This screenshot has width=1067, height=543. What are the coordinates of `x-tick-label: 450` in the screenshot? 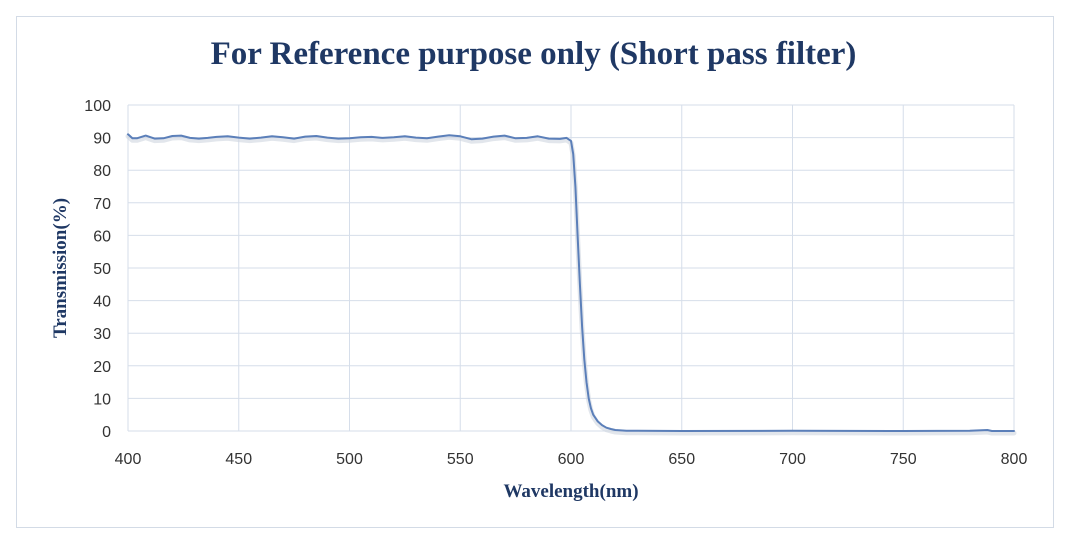 It's located at (238, 459).